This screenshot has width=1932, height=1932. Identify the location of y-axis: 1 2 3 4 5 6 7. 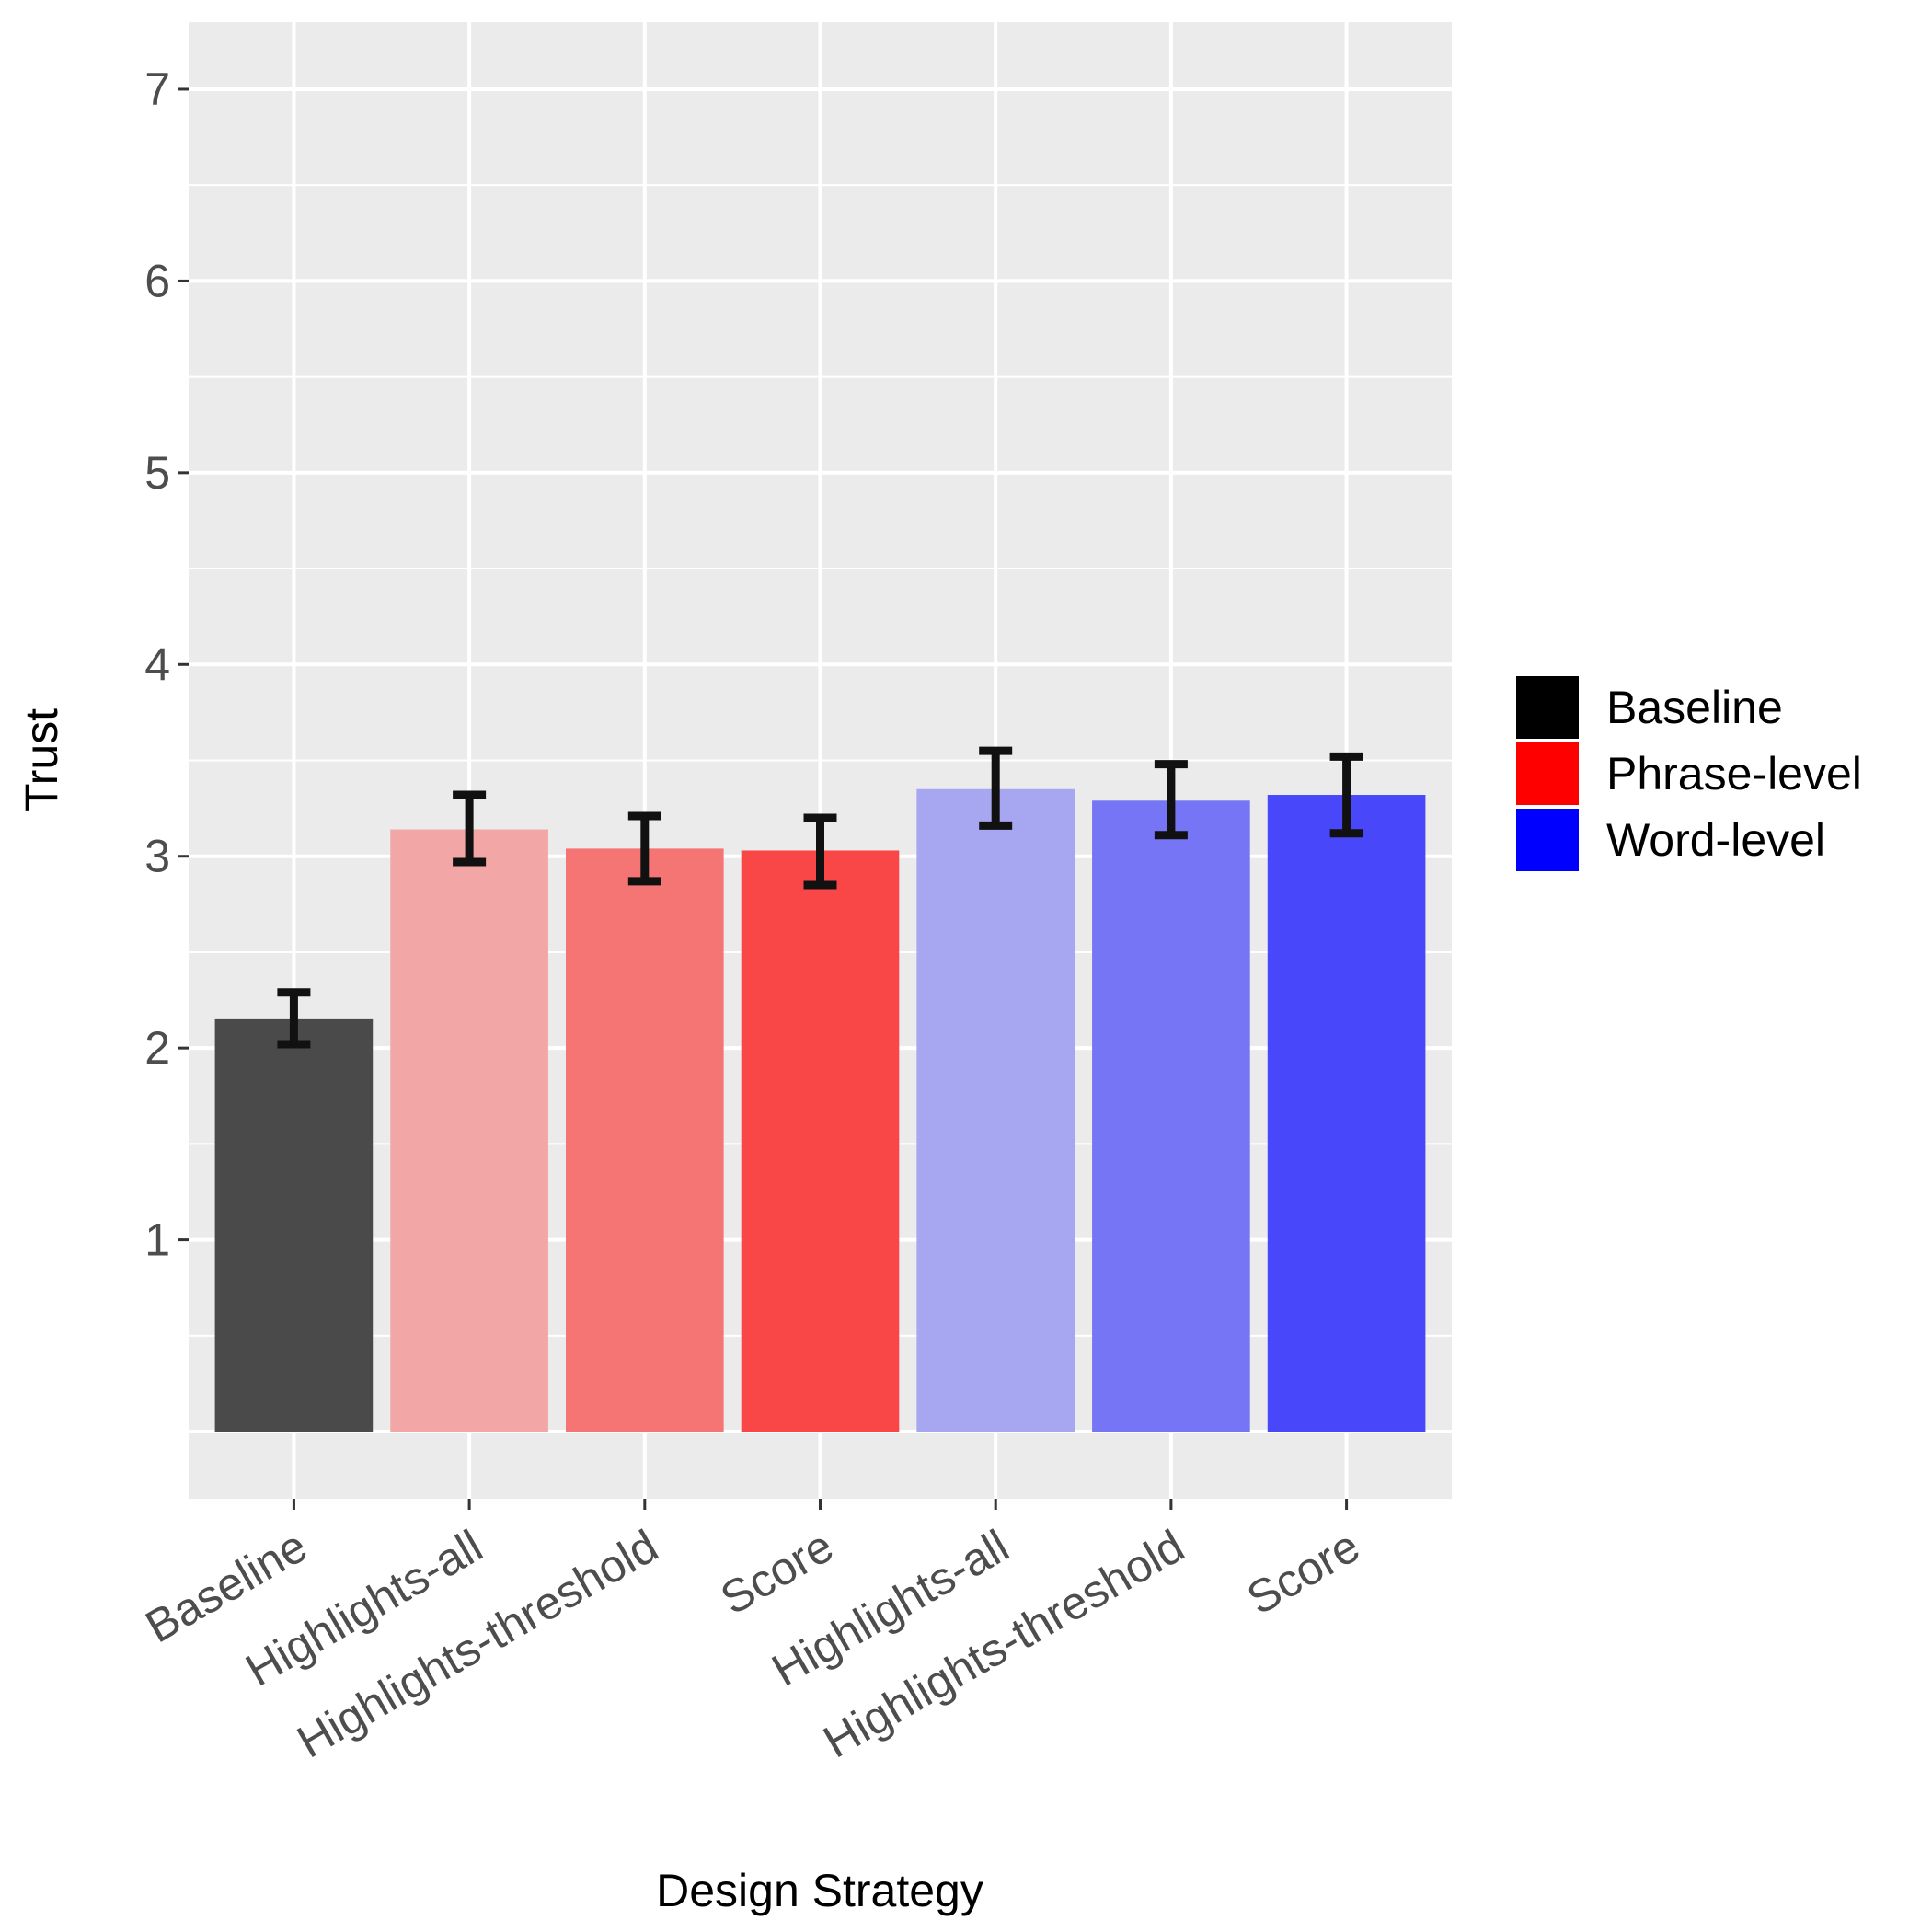
(166, 664).